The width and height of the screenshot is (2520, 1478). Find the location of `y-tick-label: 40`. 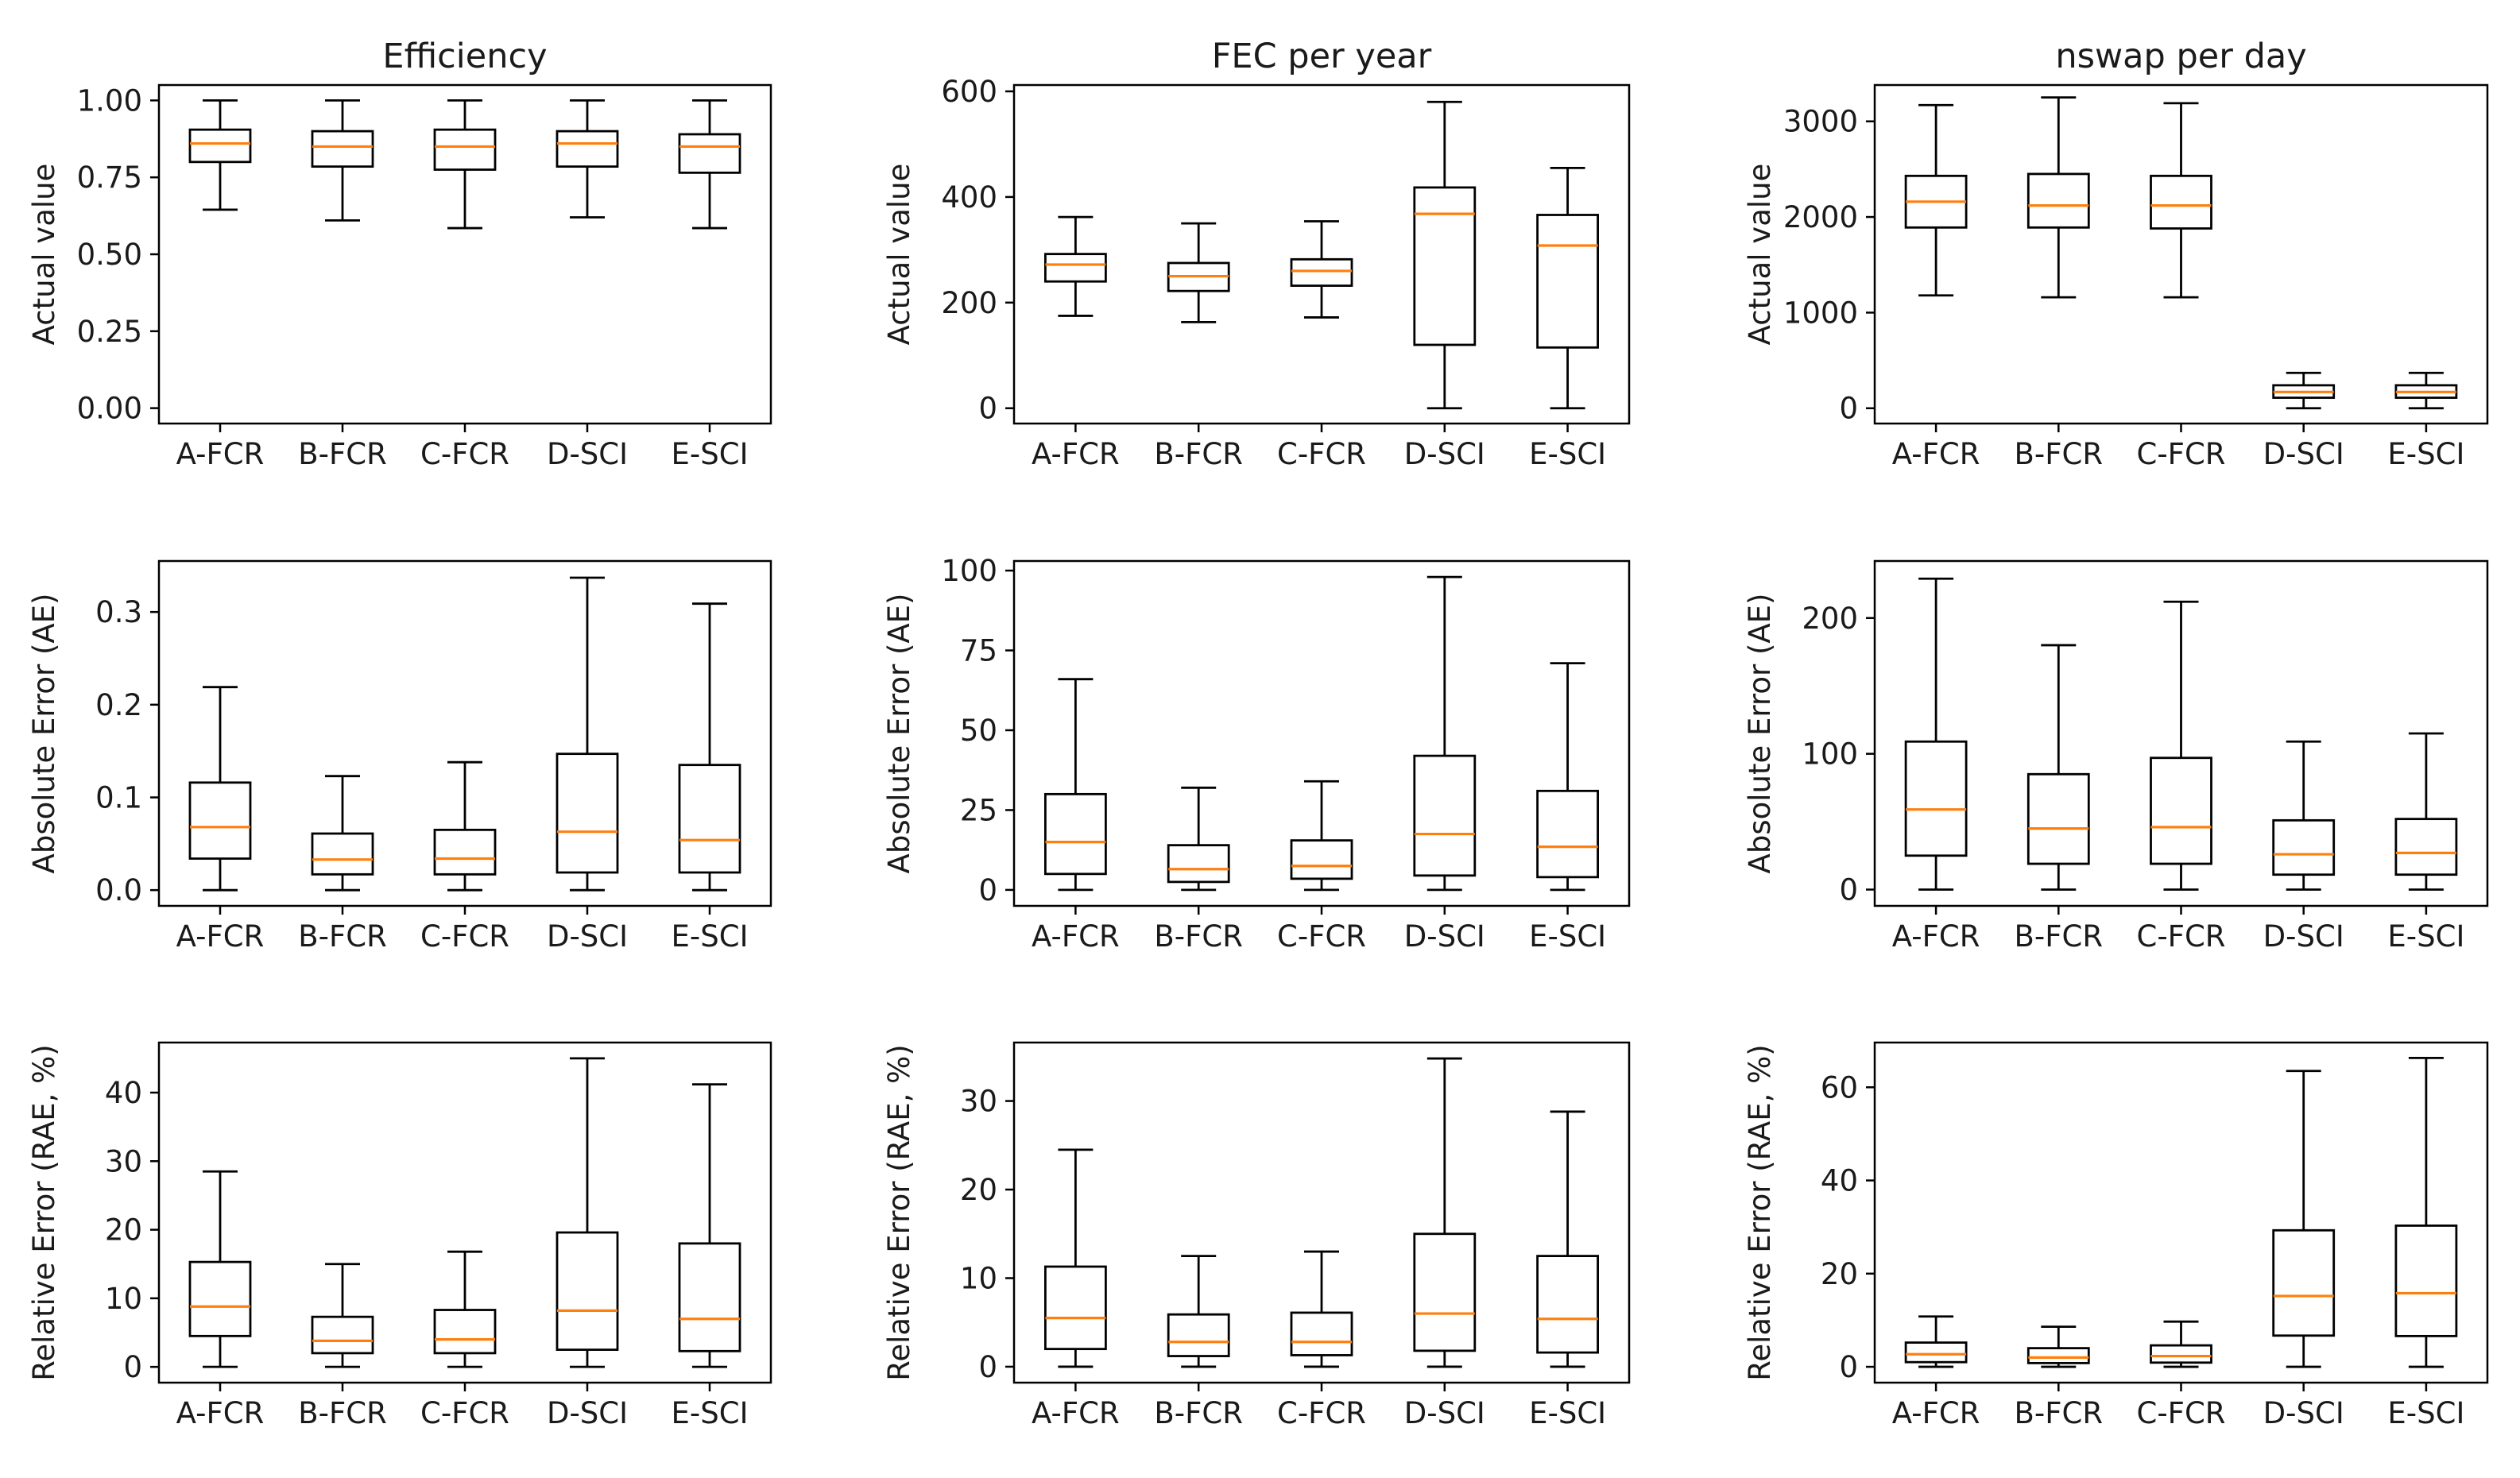

y-tick-label: 40 is located at coordinates (1839, 1181).